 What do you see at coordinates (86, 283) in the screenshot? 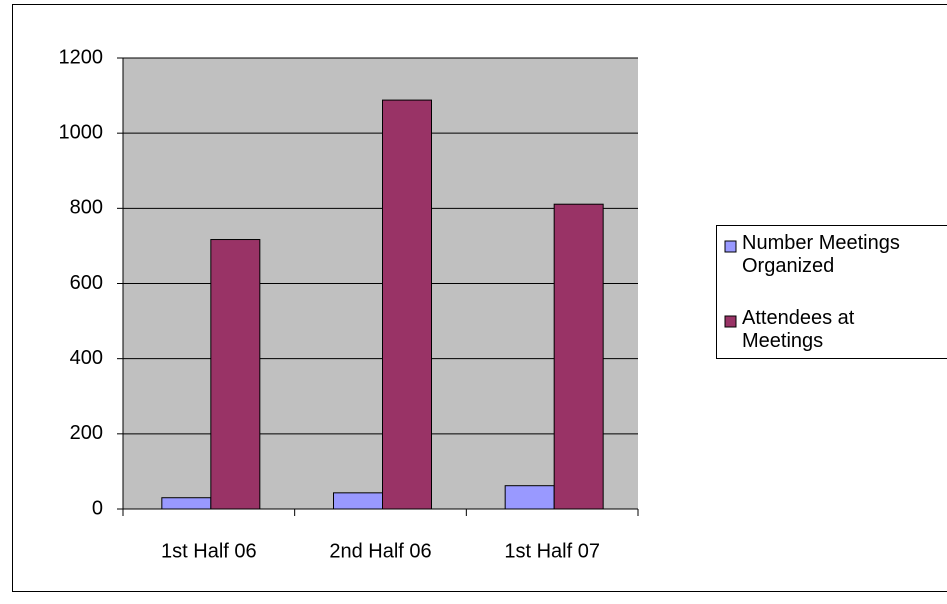
I see `y-tick-label: 600` at bounding box center [86, 283].